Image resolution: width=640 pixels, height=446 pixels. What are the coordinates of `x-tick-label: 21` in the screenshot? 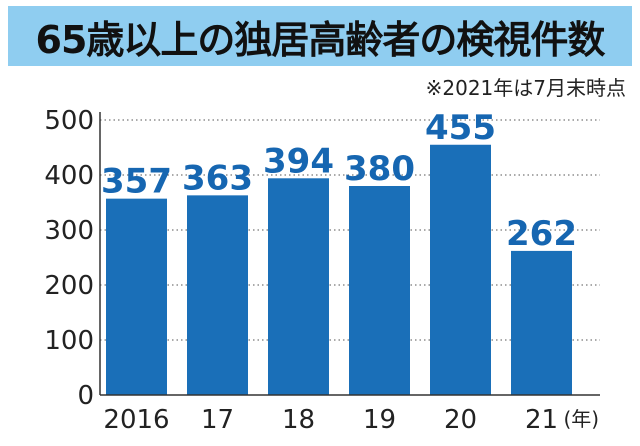 It's located at (541, 420).